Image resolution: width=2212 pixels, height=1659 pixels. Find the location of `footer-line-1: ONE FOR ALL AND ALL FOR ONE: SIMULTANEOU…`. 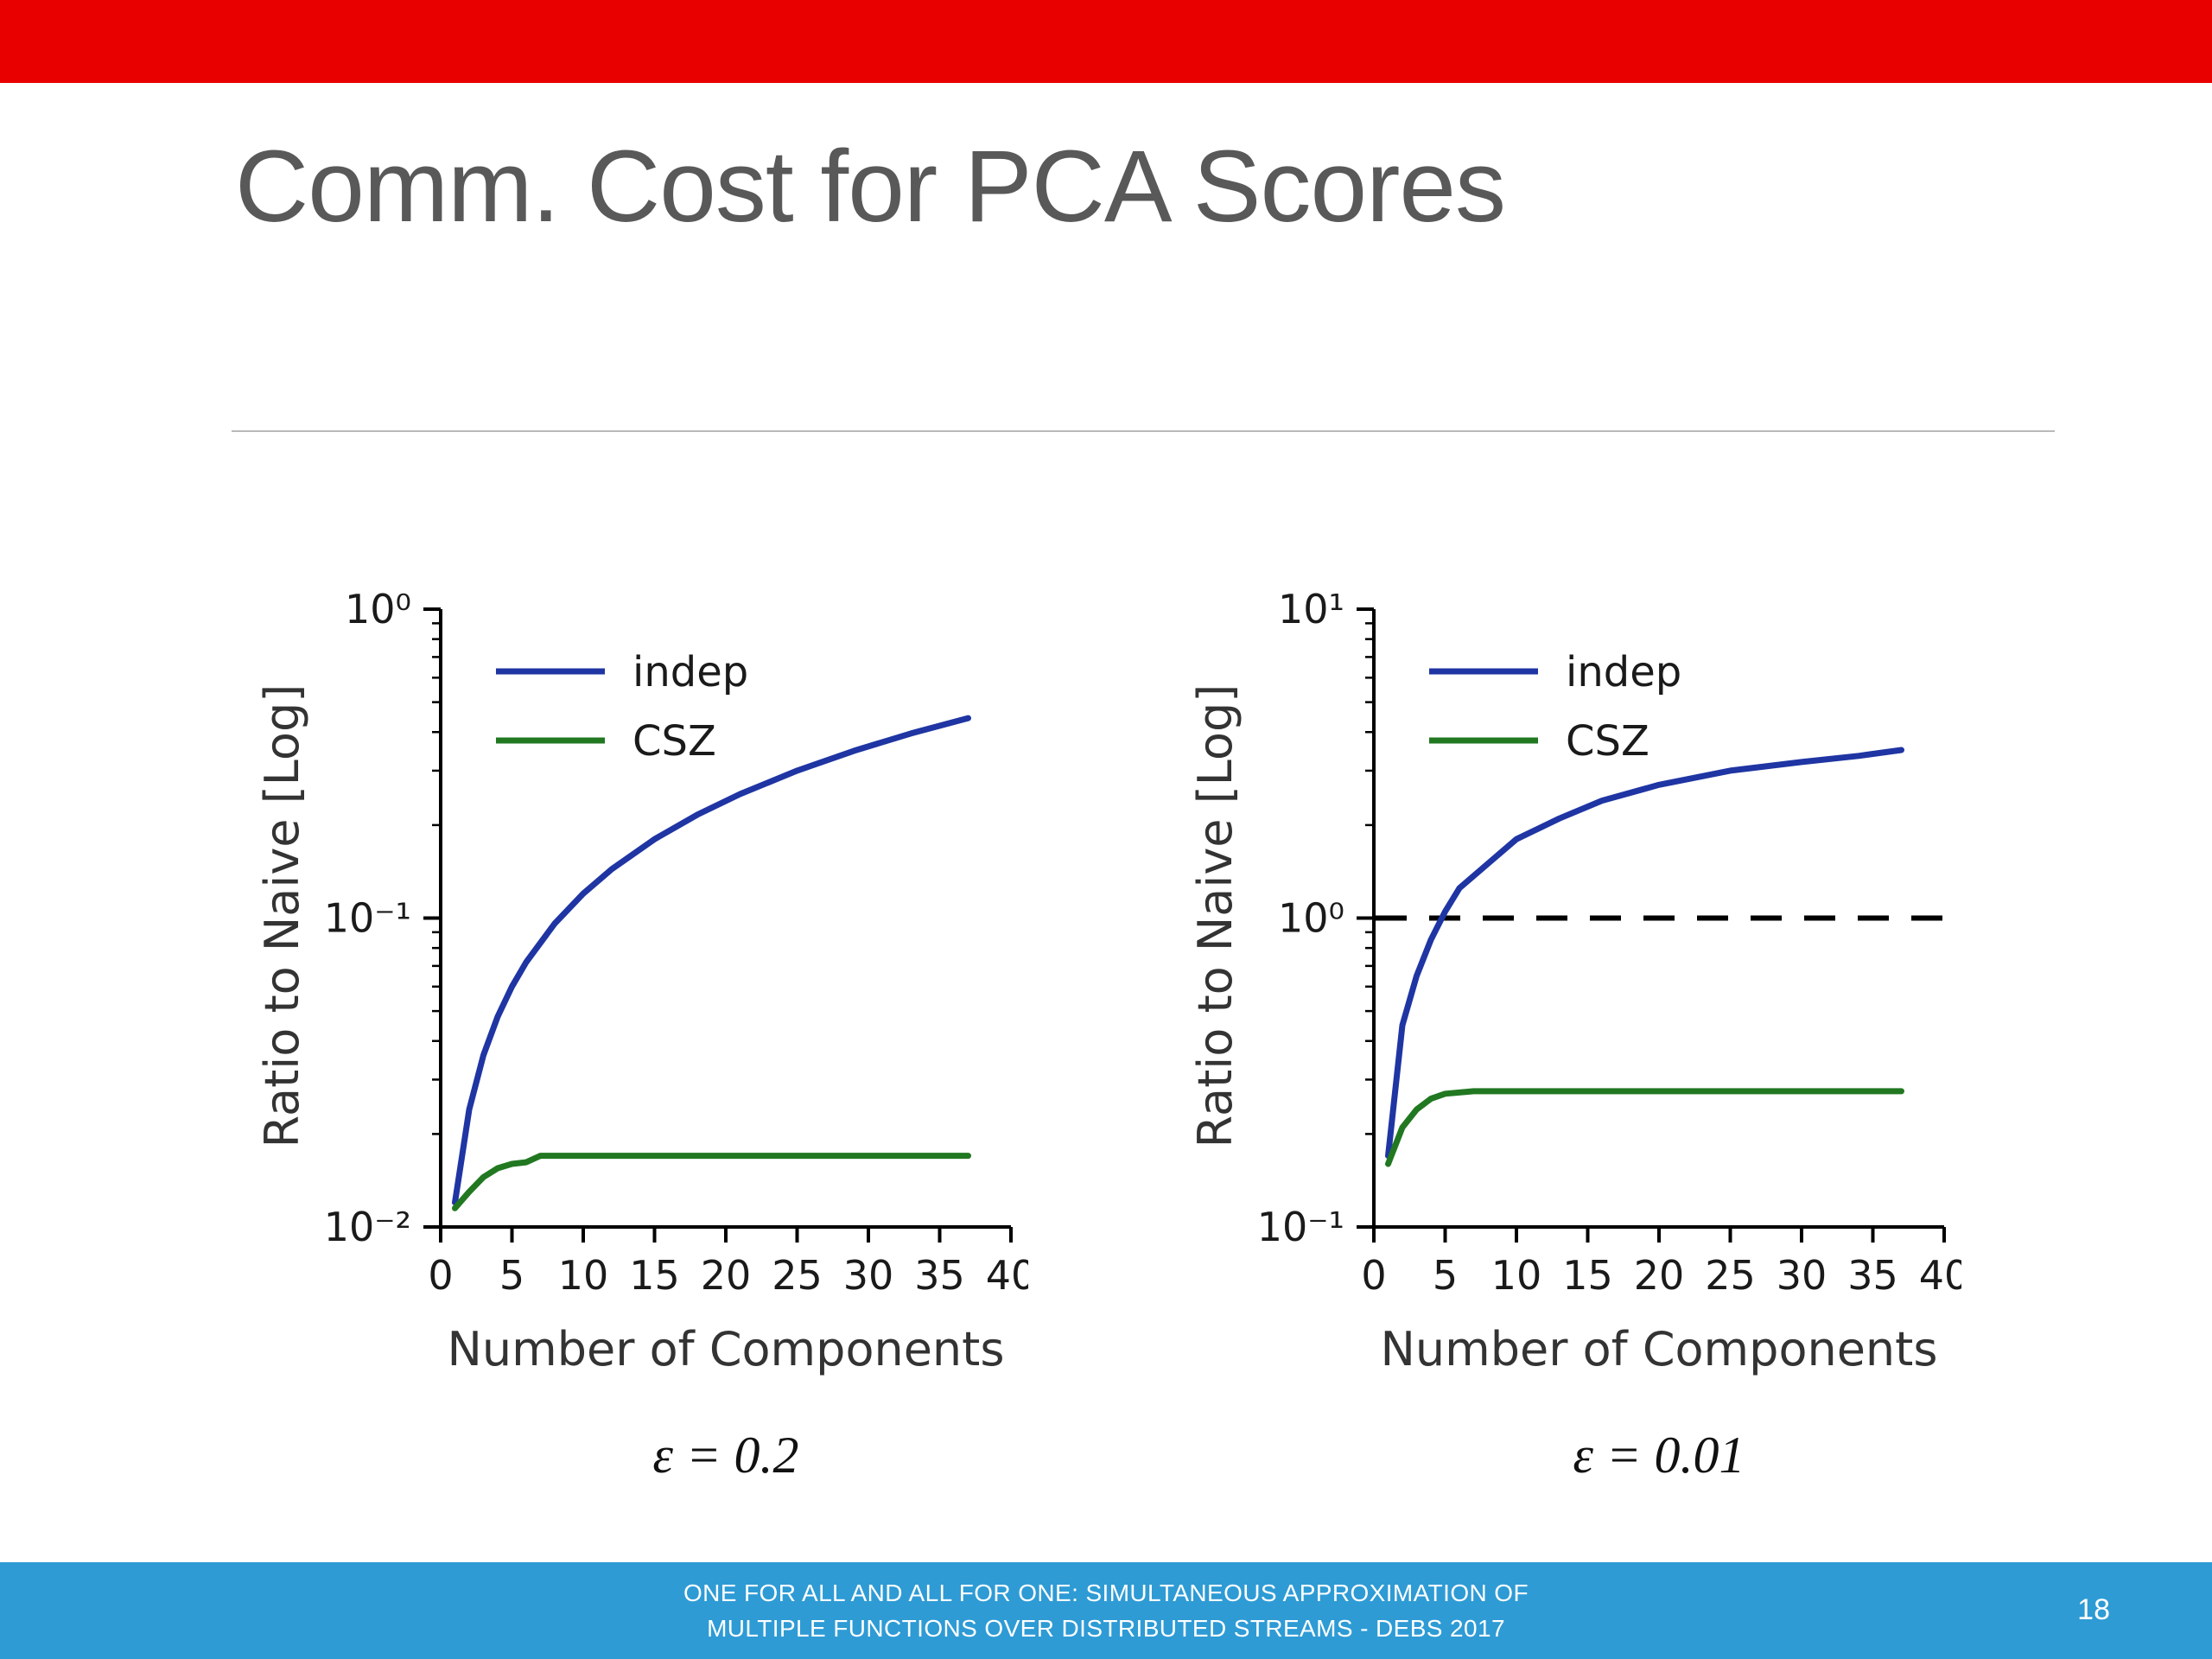

footer-line-1: ONE FOR ALL AND ALL FOR ONE: SIMULTANEOU… is located at coordinates (1106, 1593).